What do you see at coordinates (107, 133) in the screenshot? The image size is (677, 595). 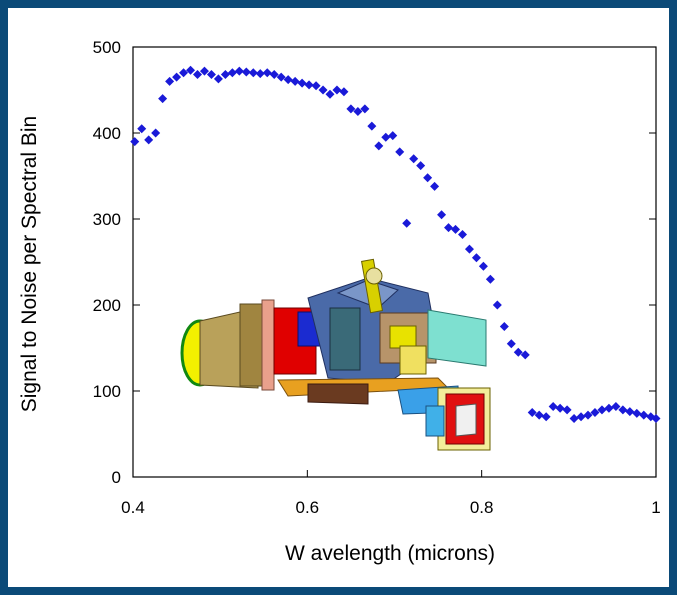 I see `y-tick-label: 400` at bounding box center [107, 133].